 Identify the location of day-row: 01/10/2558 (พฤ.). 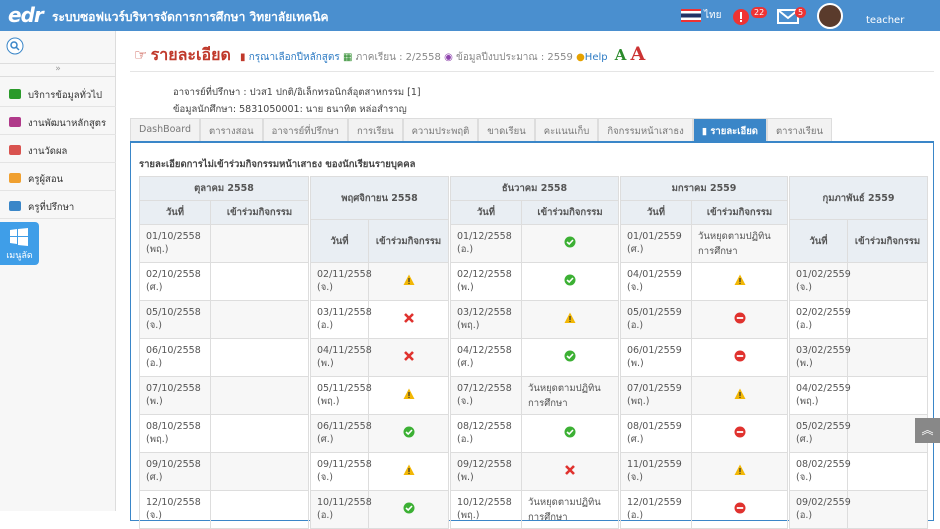
(224, 243).